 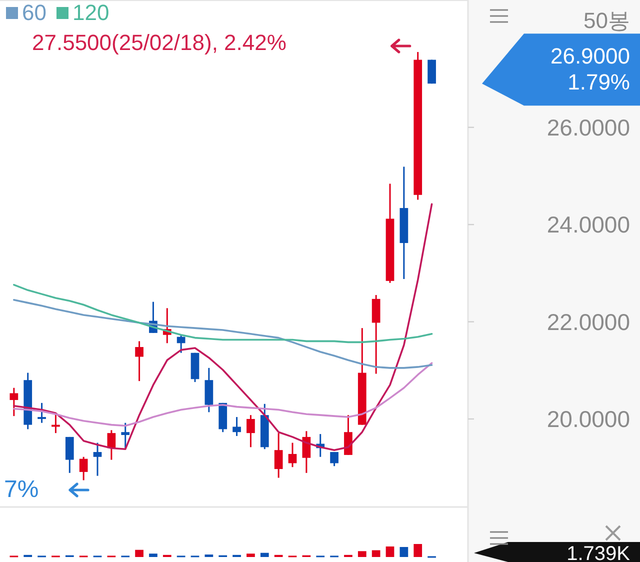 I want to click on text: 26.9000, so click(x=590, y=56).